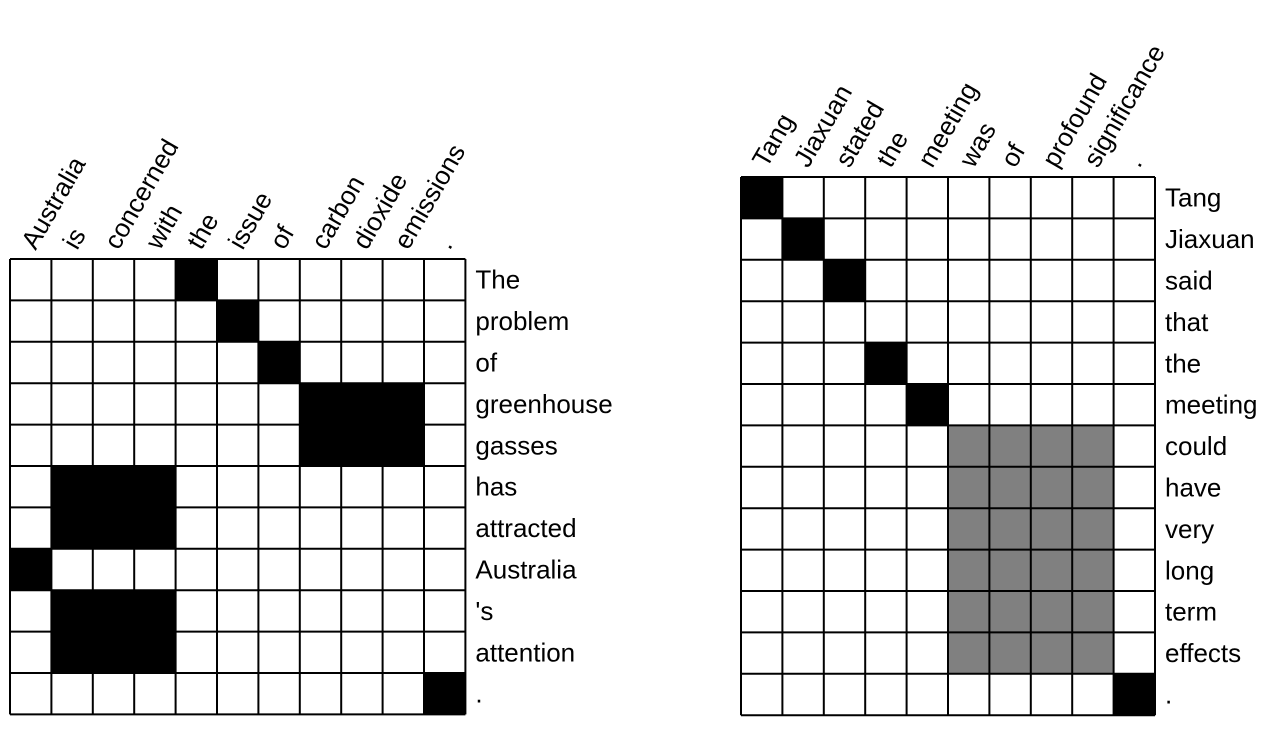 Image resolution: width=1282 pixels, height=735 pixels. Describe the element at coordinates (444, 243) in the screenshot. I see `column-label: .` at that location.